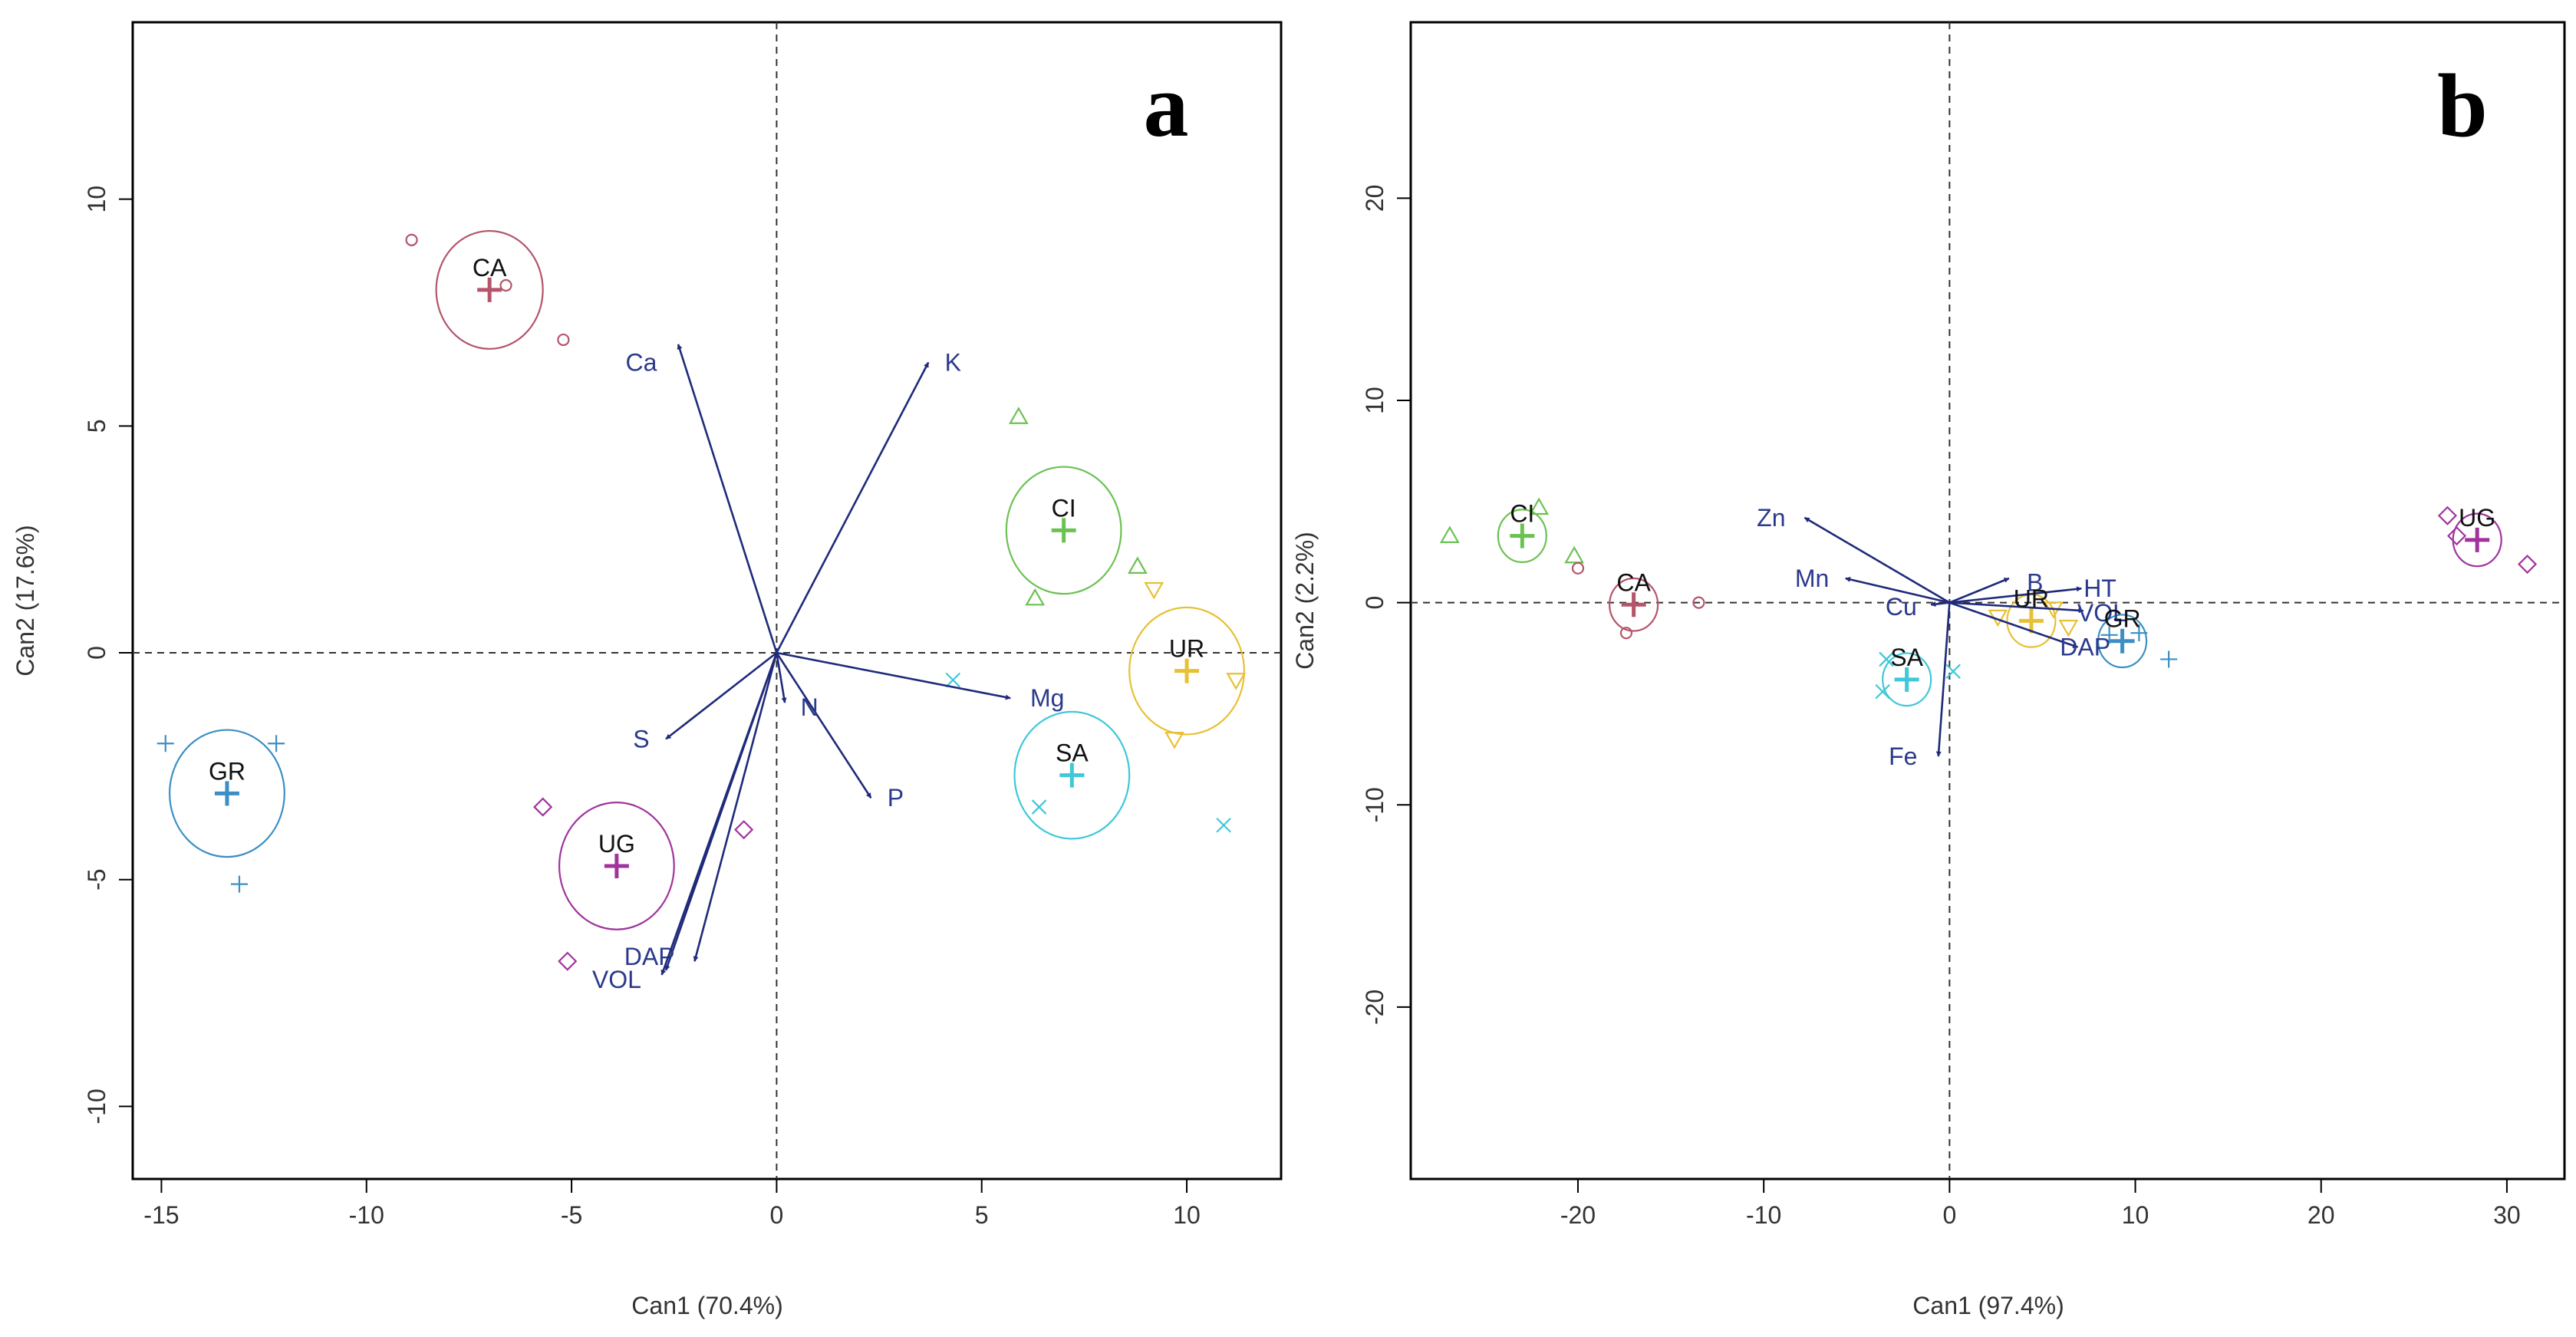 This screenshot has width=2576, height=1337. What do you see at coordinates (641, 738) in the screenshot?
I see `vector-label-s: S` at bounding box center [641, 738].